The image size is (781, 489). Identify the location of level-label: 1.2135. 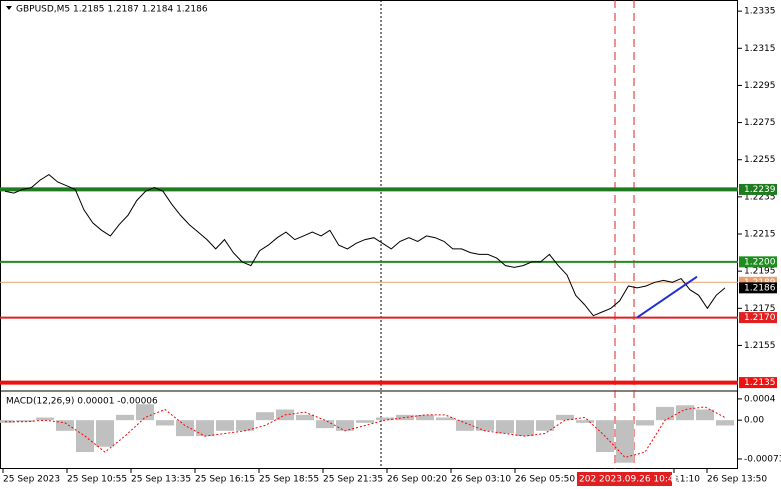
(760, 383).